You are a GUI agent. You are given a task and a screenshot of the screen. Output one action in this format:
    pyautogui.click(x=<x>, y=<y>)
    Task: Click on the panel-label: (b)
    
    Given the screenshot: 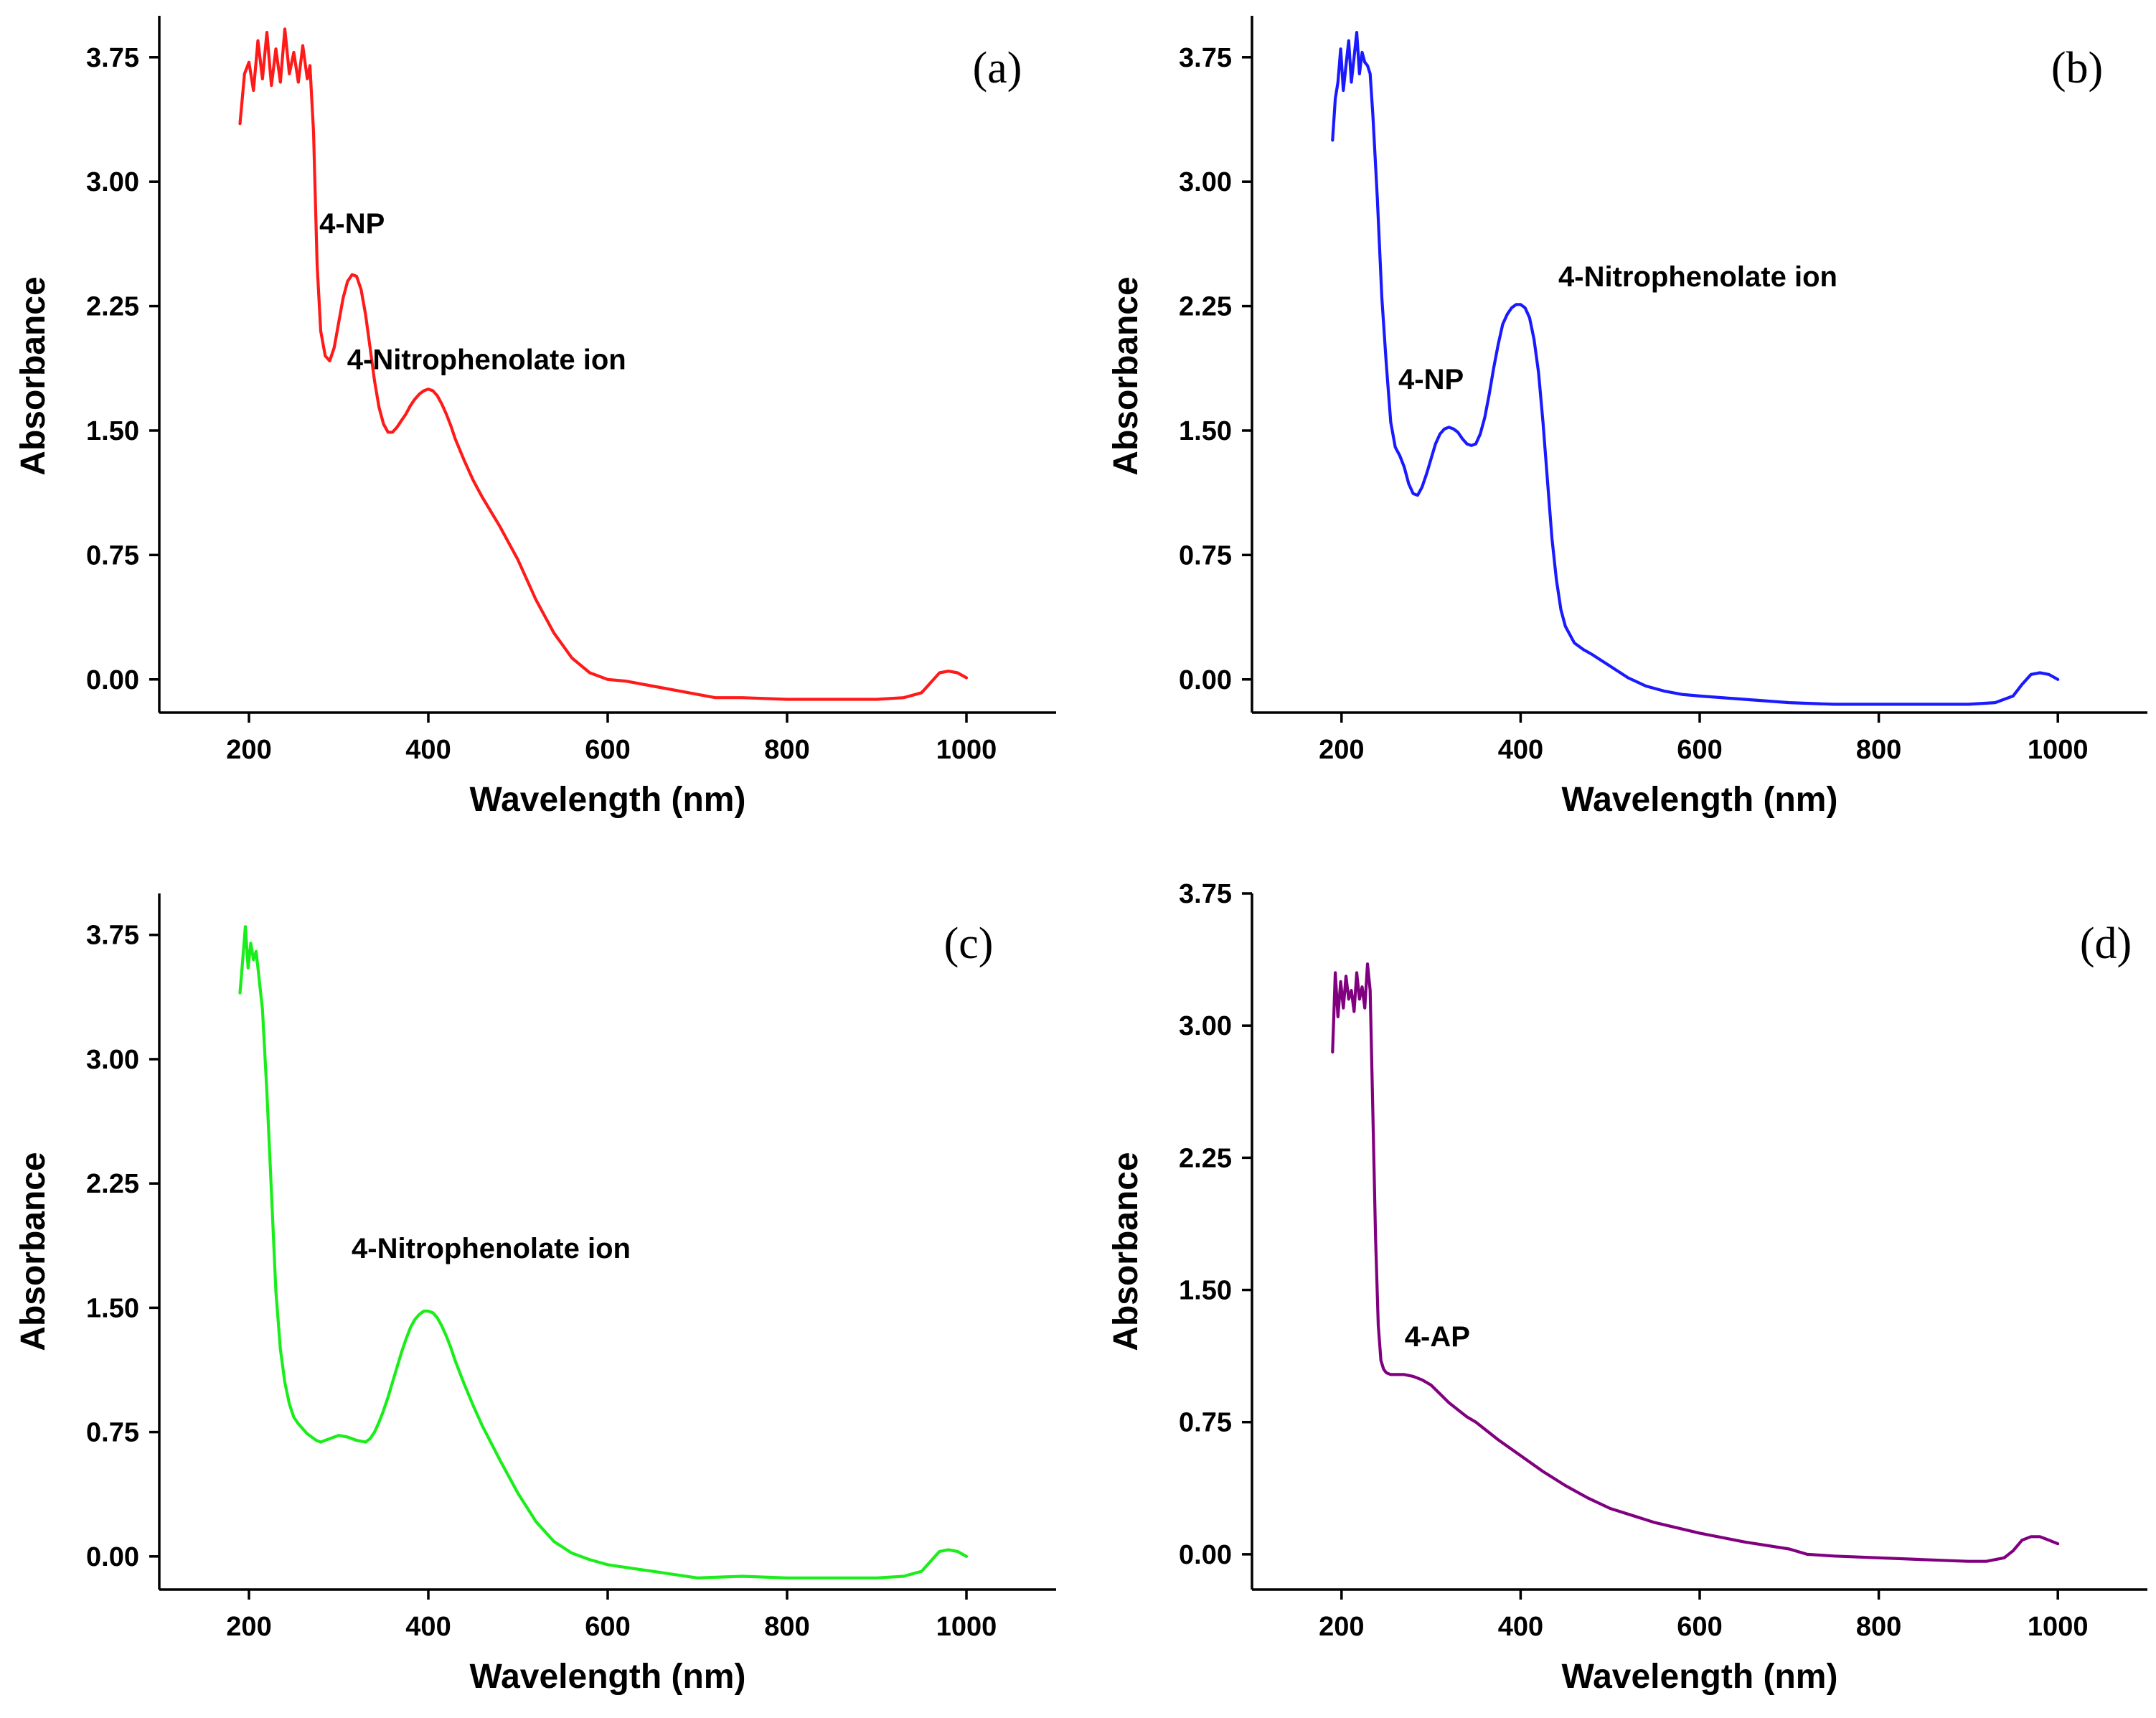 What is the action you would take?
    pyautogui.click(x=2077, y=68)
    